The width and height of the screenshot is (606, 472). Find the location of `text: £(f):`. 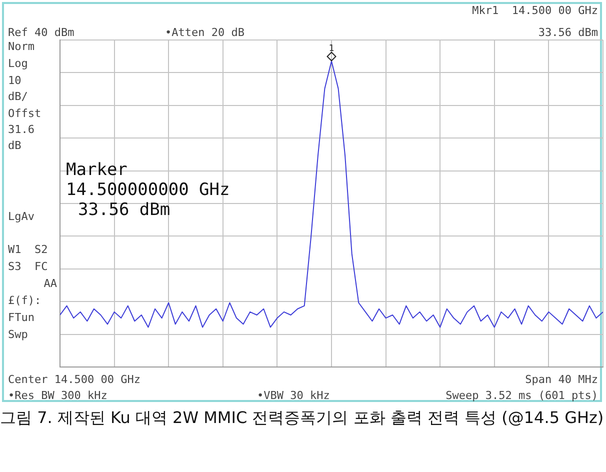

text: £(f): is located at coordinates (25, 300).